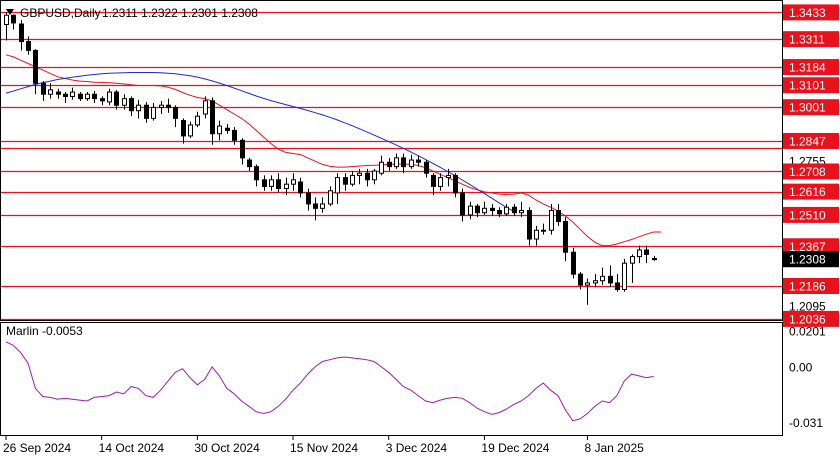 The image size is (840, 459). What do you see at coordinates (807, 319) in the screenshot?
I see `price-tick-label: 1.2036` at bounding box center [807, 319].